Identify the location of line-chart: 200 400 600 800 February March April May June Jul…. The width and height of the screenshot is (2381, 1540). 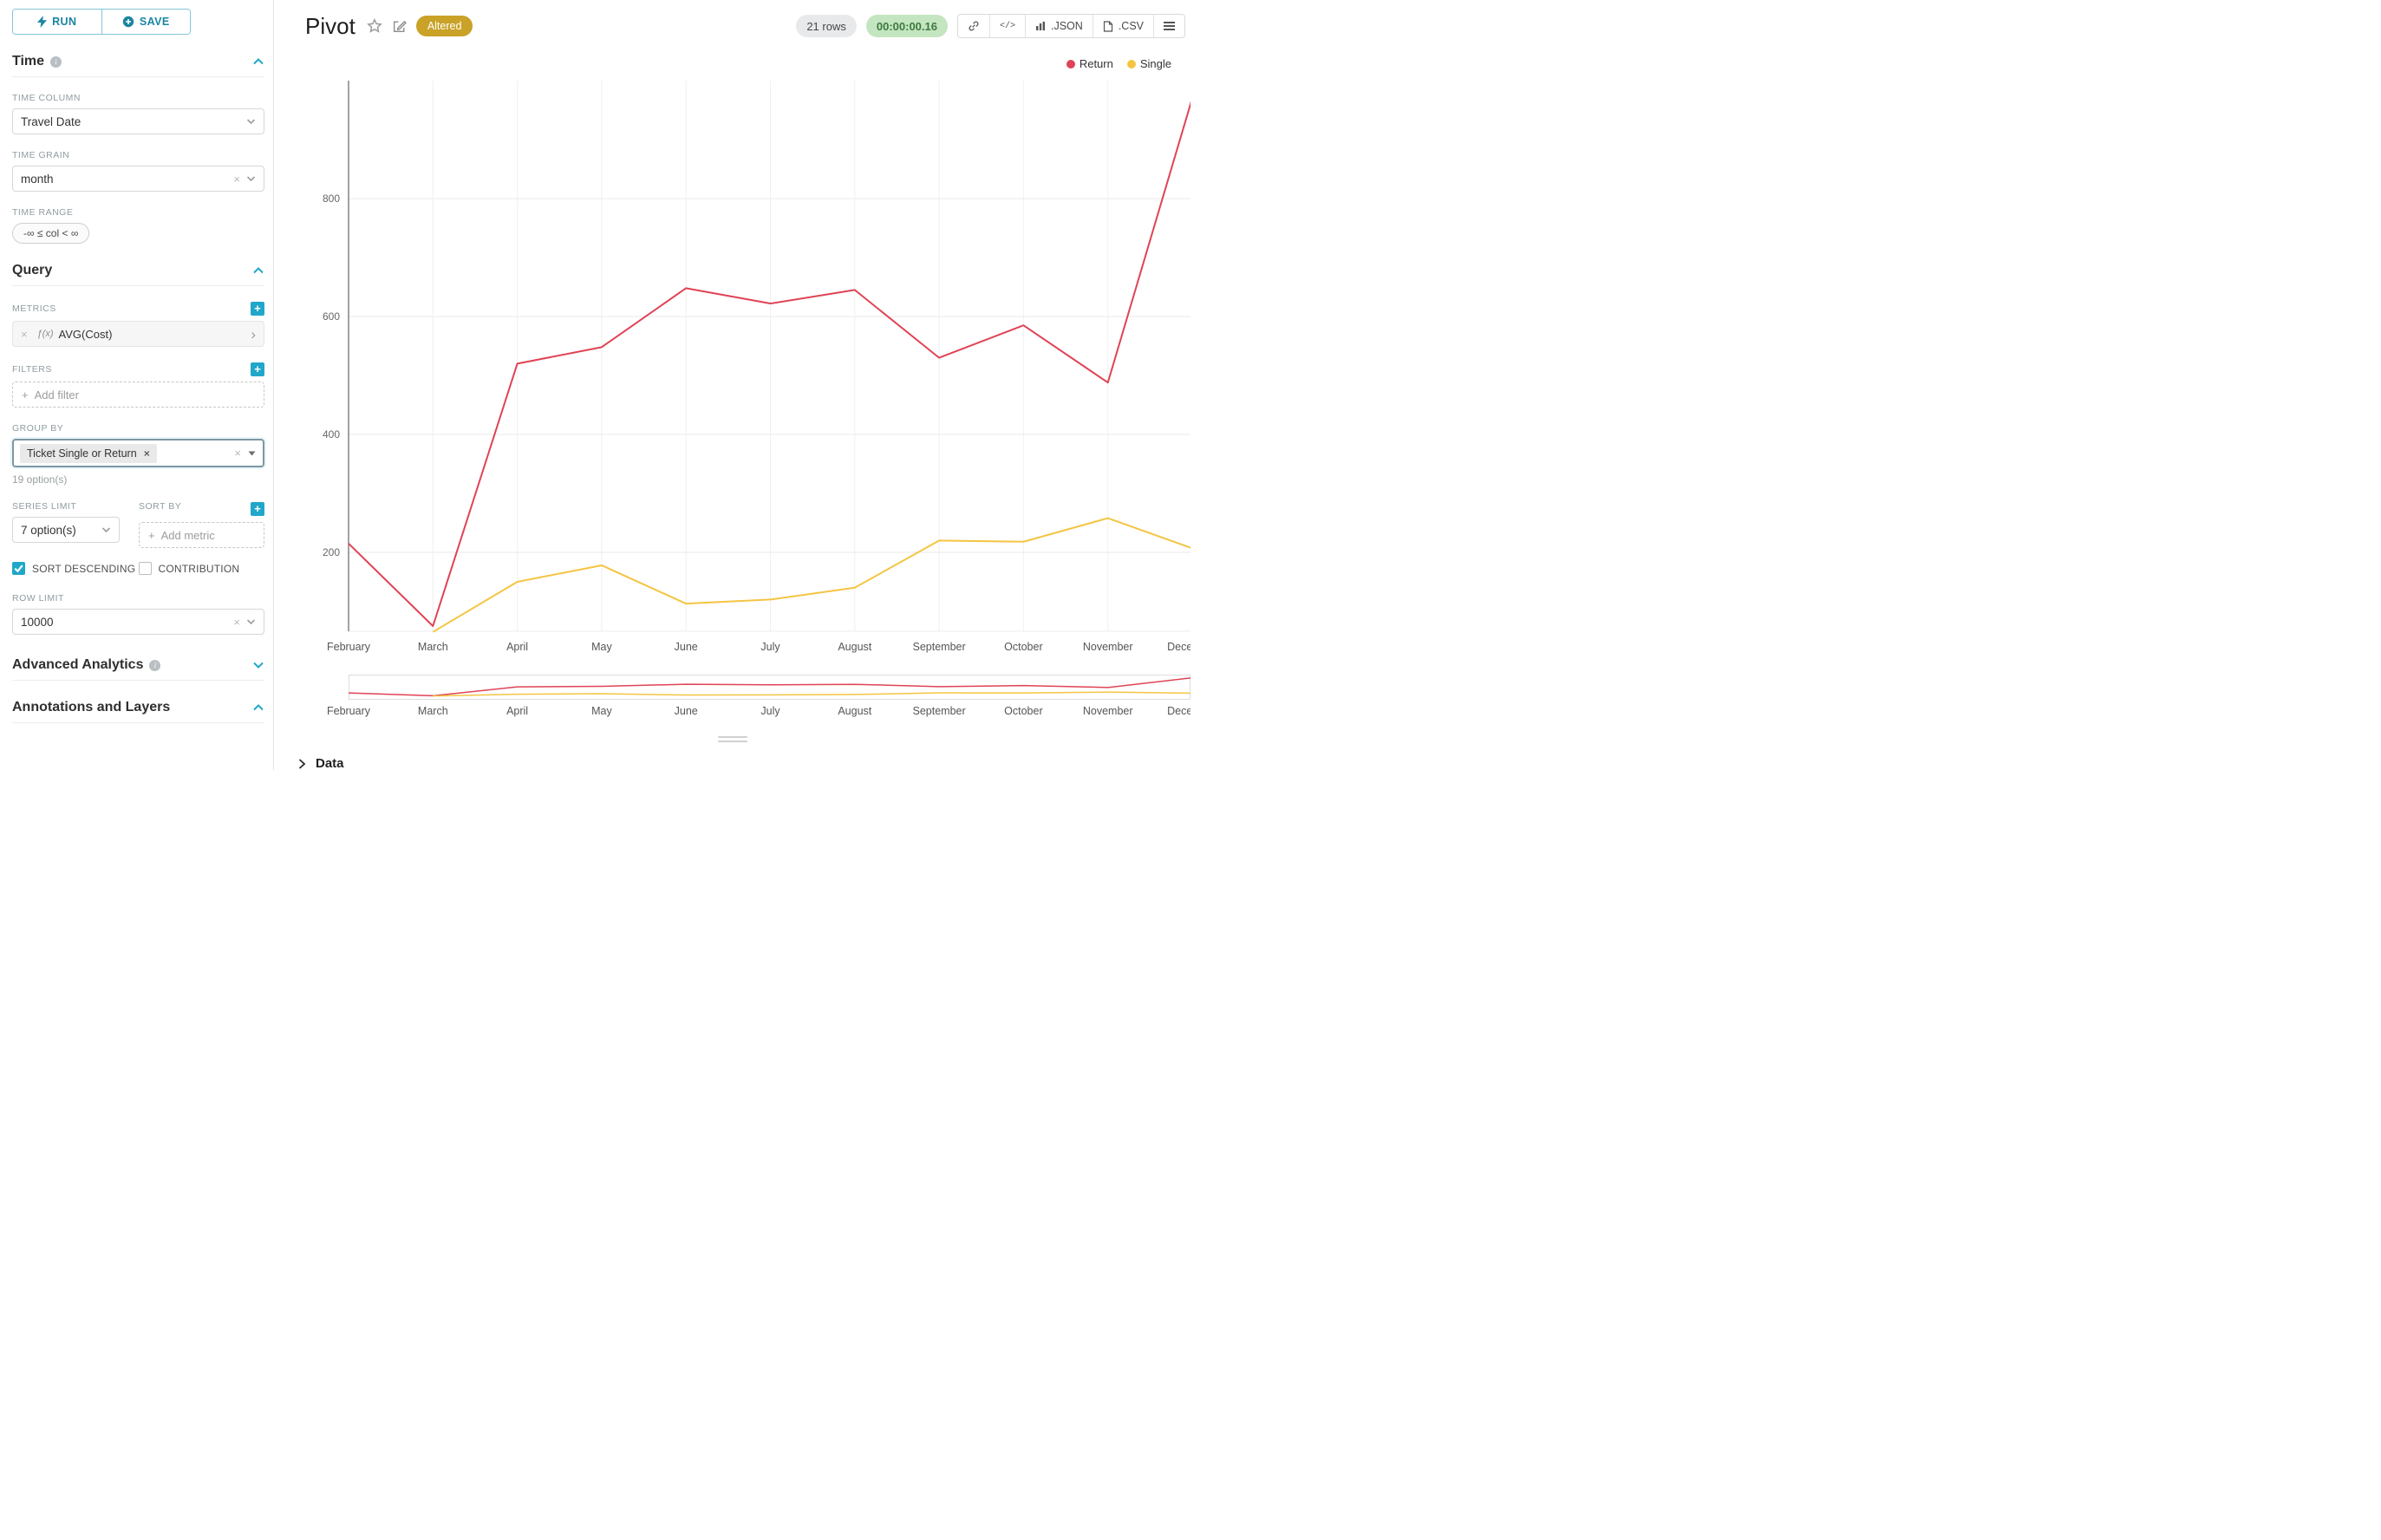
(757, 367).